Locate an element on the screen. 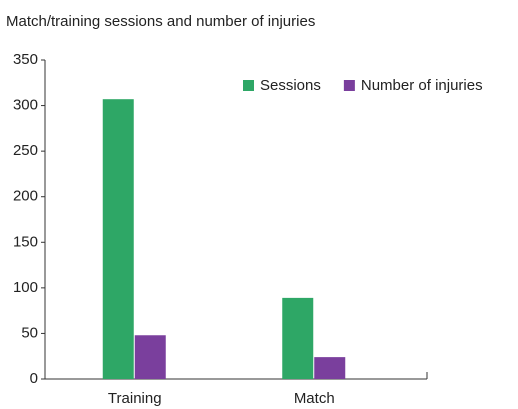  x-tick-label: Match is located at coordinates (314, 398).